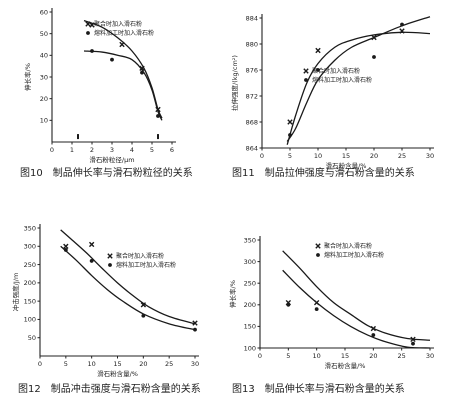 This screenshot has width=450, height=405. Describe the element at coordinates (111, 159) in the screenshot. I see `x-axis-label: 滑石粉粒径/μm` at that location.